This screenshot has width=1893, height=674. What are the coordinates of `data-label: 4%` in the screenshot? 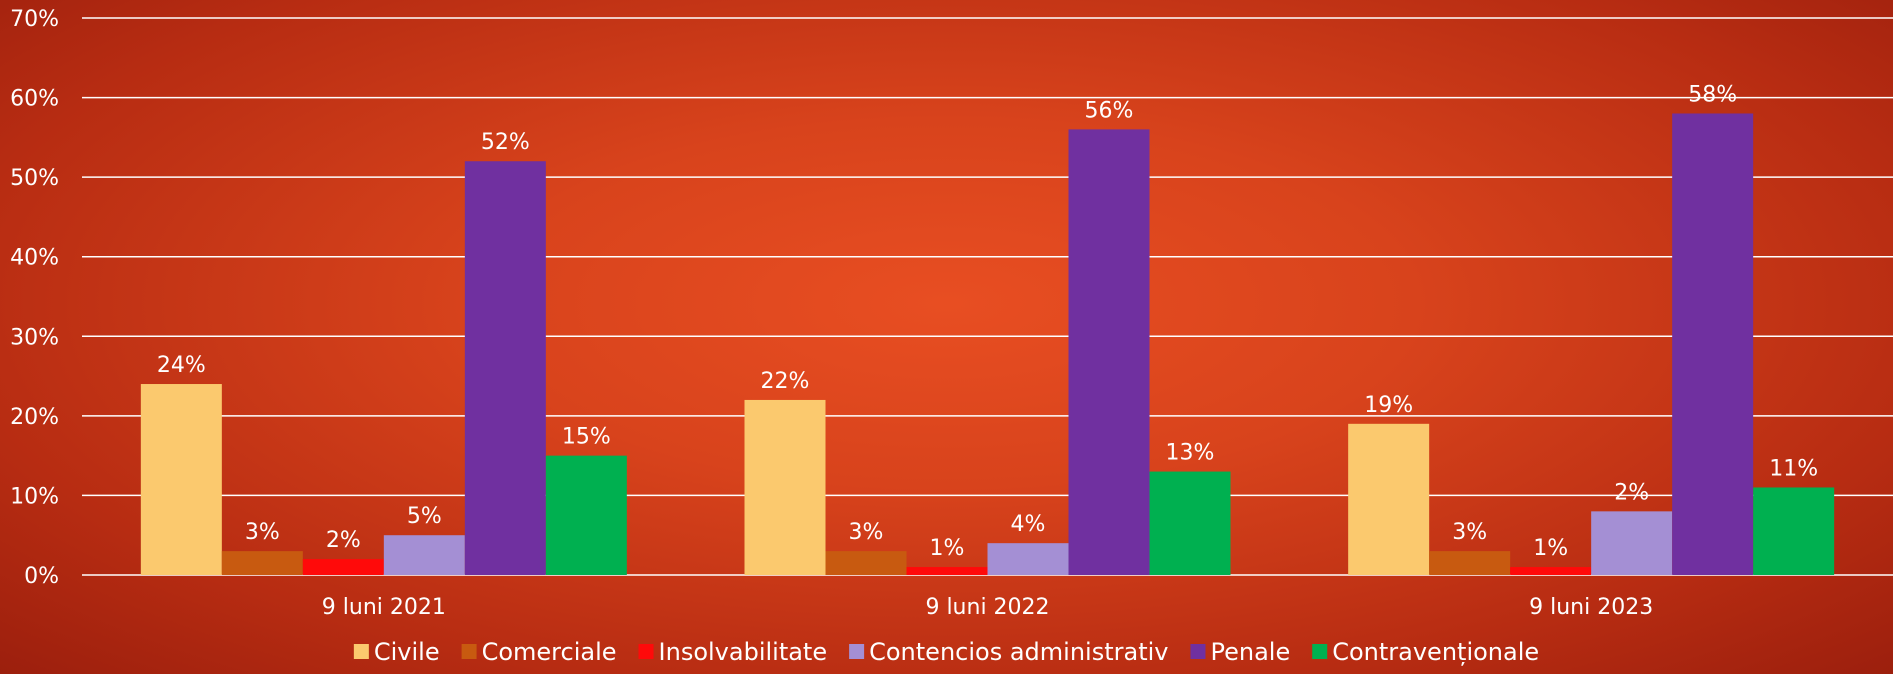 It's located at (1028, 524).